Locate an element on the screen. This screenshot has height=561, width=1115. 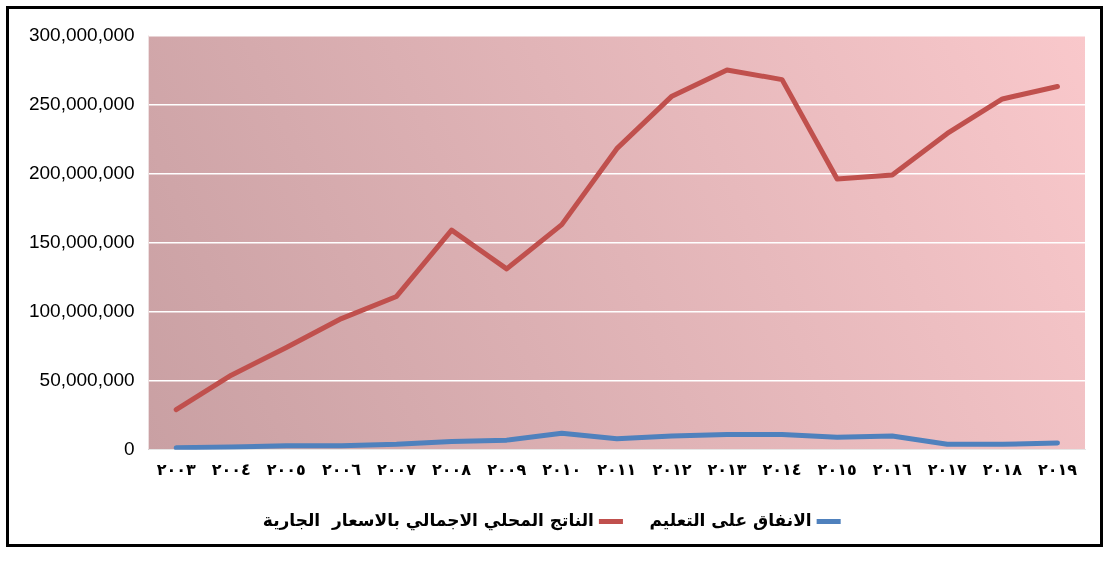
x-tick-label: ٢٠١٥ is located at coordinates (837, 469).